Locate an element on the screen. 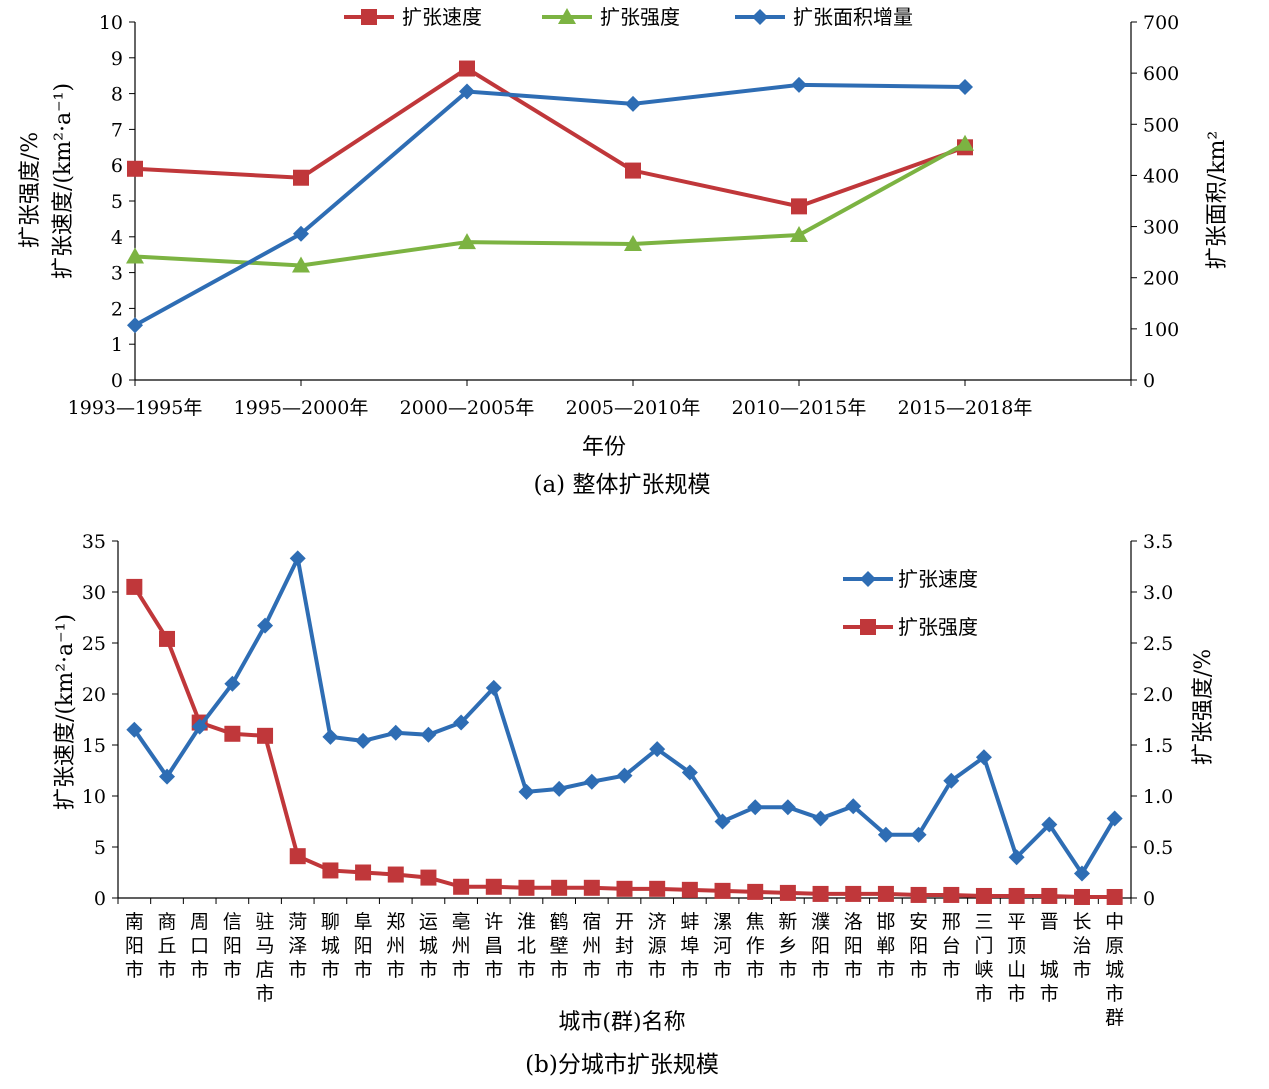 This screenshot has height=1089, width=1269. a-x-tick-label: 1995—2000年 is located at coordinates (301, 408).